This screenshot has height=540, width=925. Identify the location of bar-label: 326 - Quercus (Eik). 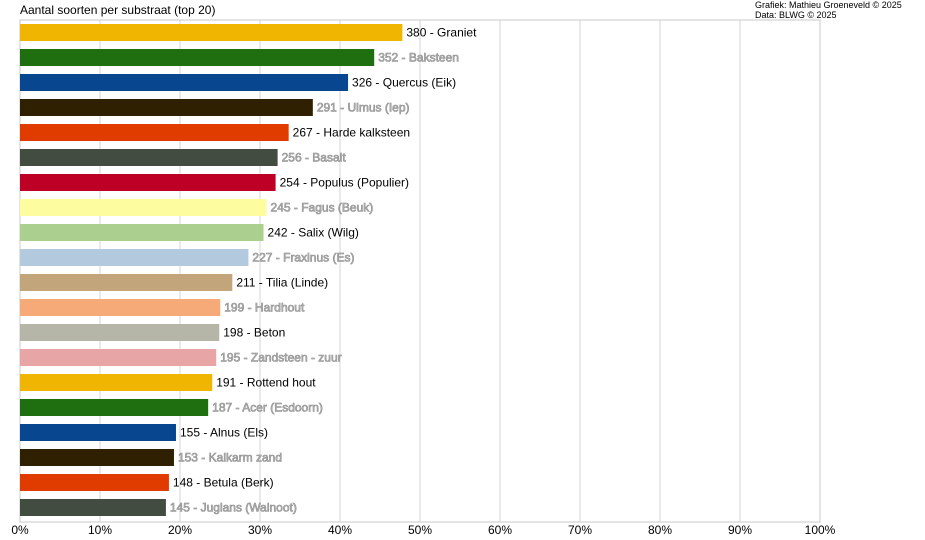
(404, 83).